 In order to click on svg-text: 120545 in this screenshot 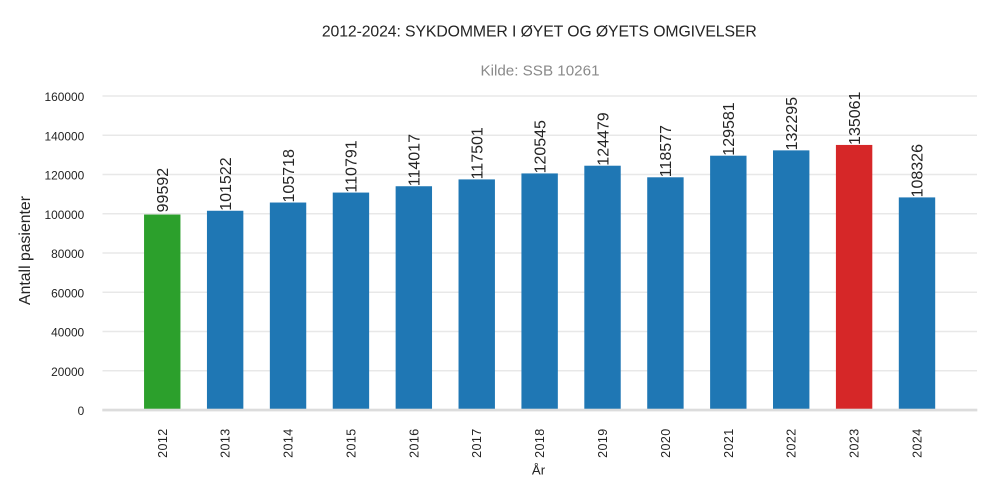, I will do `click(540, 146)`.